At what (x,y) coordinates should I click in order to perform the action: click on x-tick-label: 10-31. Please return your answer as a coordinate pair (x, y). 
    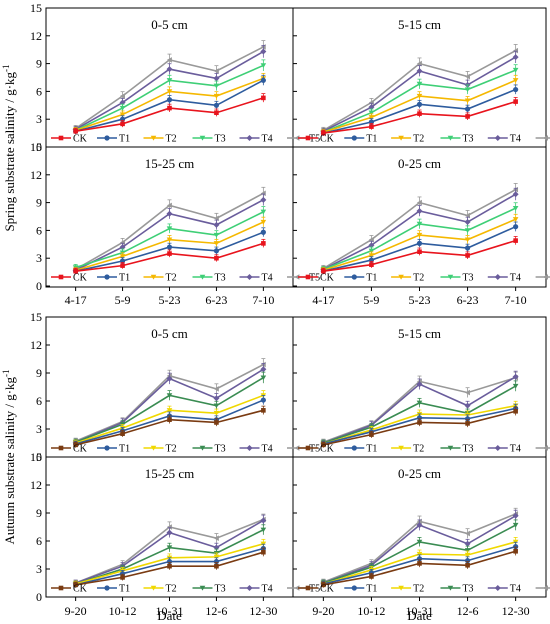
    Looking at the image, I should click on (170, 611).